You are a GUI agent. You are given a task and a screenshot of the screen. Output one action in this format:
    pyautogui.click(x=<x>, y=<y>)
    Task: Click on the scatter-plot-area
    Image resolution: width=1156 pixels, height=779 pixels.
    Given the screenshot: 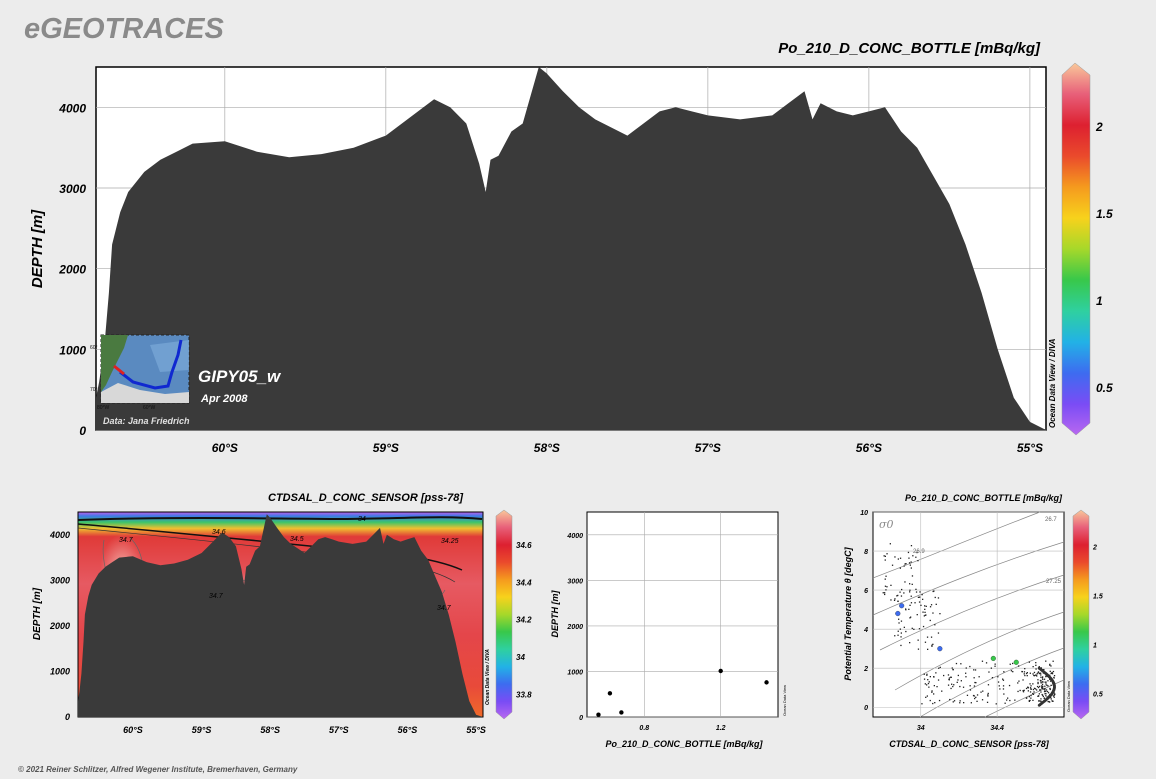 What is the action you would take?
    pyautogui.click(x=682, y=614)
    